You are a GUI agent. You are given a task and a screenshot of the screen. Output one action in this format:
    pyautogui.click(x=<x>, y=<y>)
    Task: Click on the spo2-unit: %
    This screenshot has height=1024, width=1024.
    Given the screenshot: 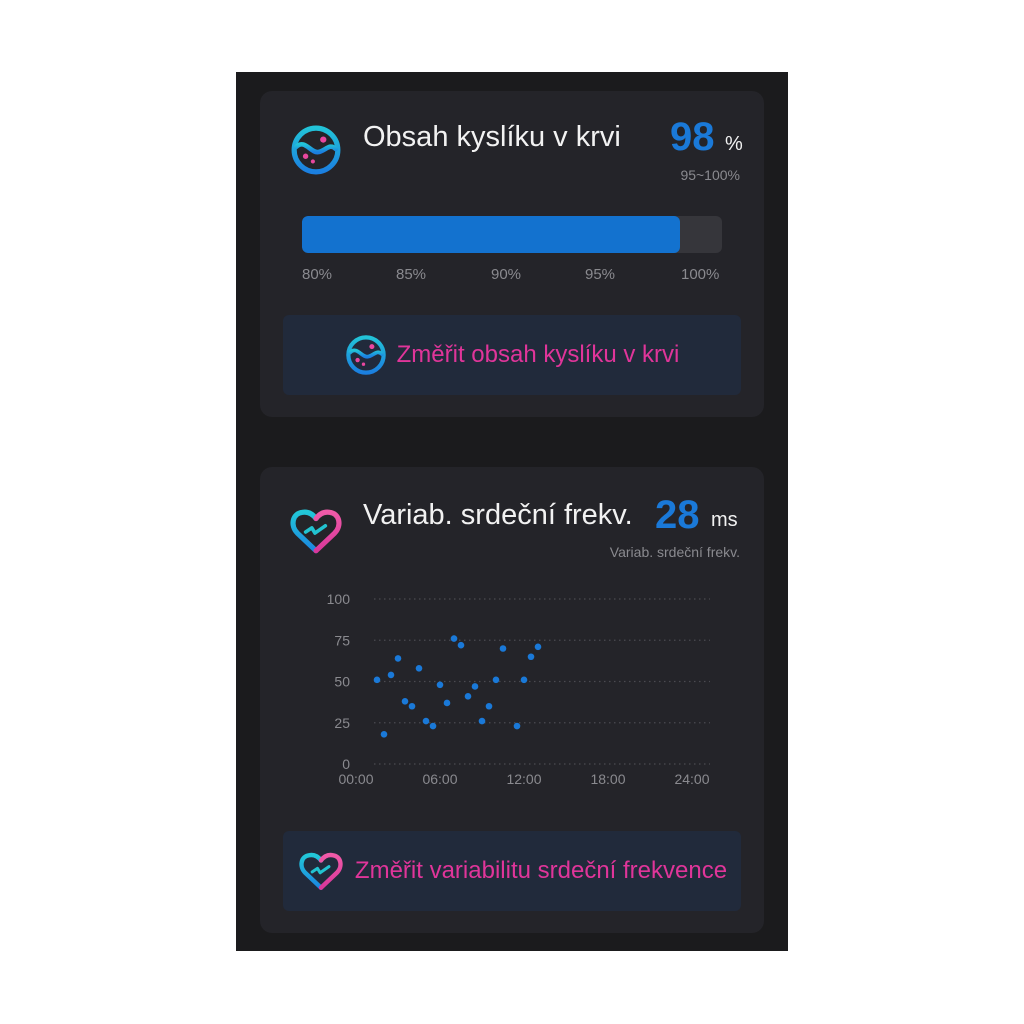 What is the action you would take?
    pyautogui.click(x=734, y=144)
    